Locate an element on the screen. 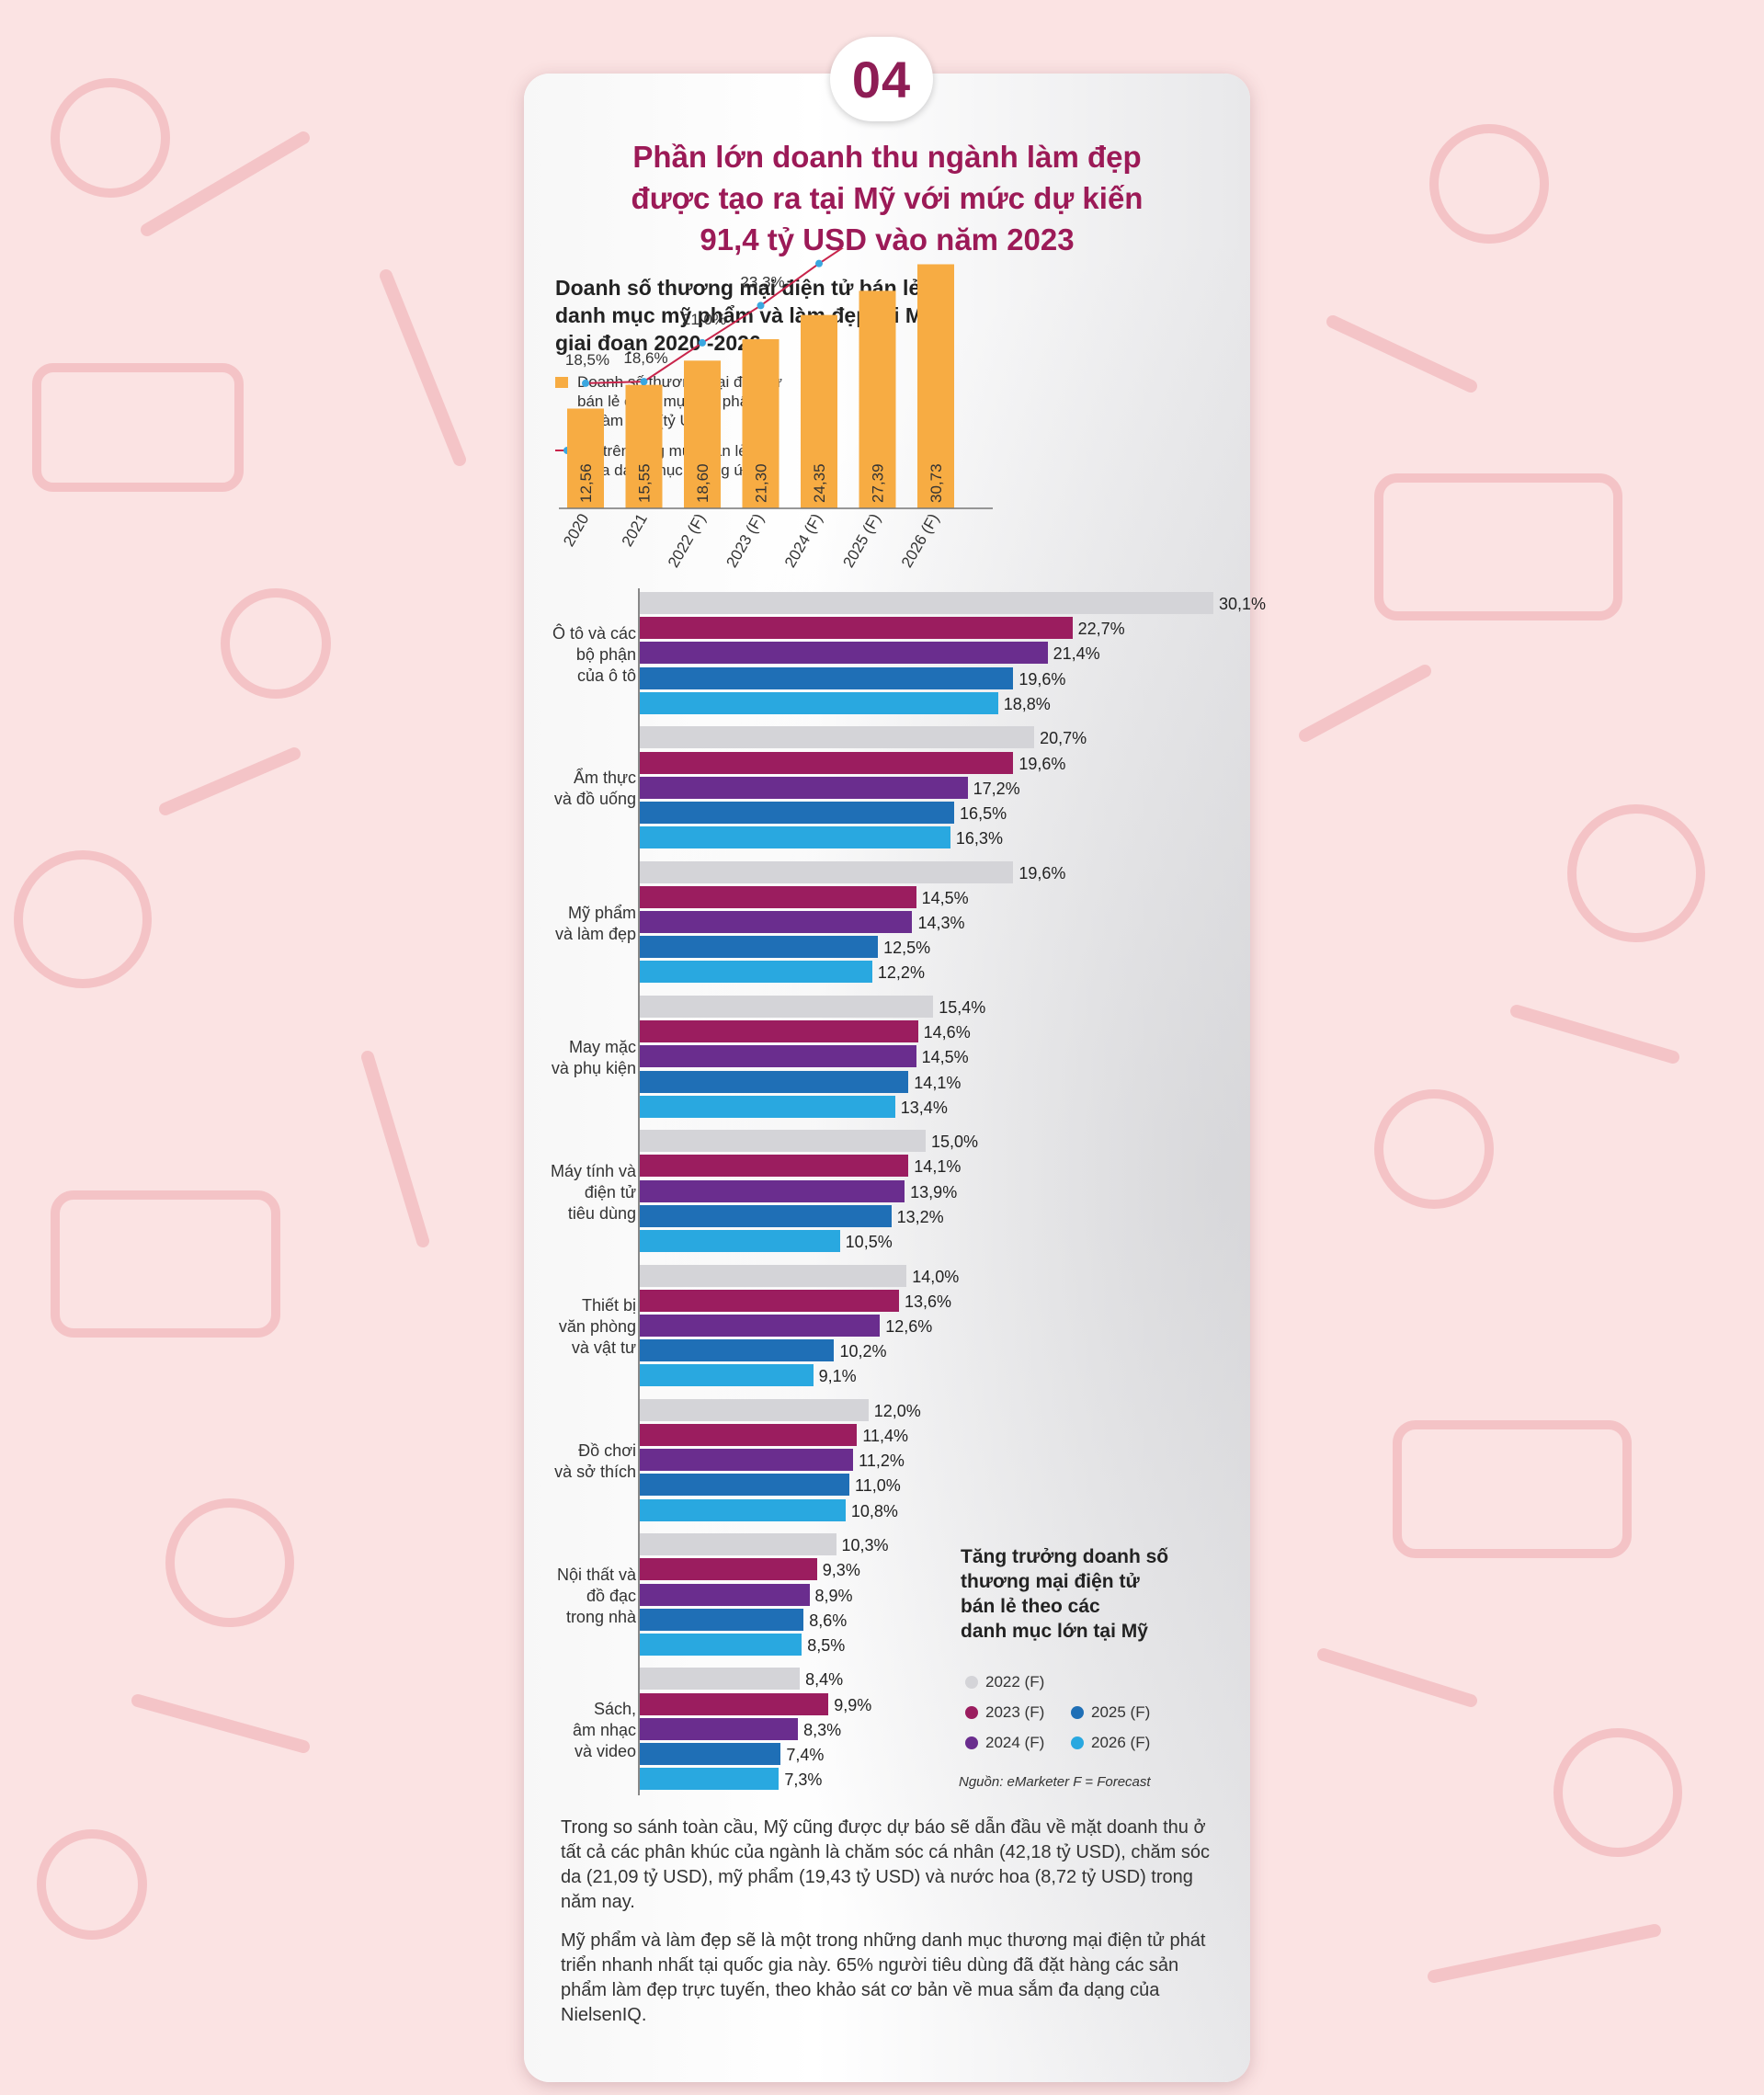 The image size is (1764, 2095). revenue-bar-2024 (F) is located at coordinates (819, 411).